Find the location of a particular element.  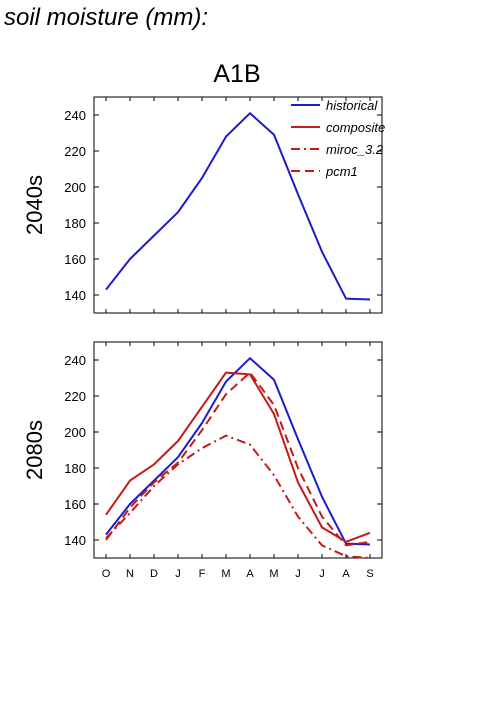

legend-label: miroc_3.2 is located at coordinates (355, 149).